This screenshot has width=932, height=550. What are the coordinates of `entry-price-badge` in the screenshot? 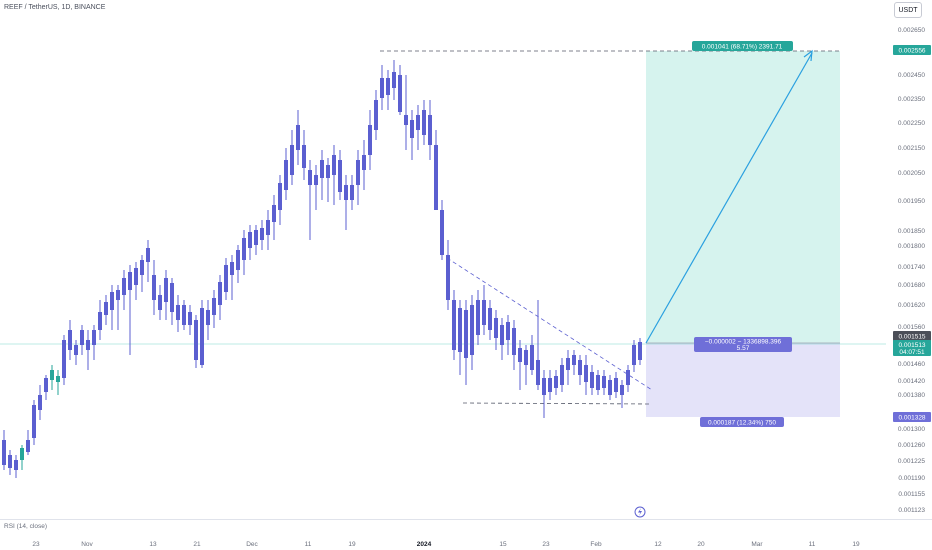 It's located at (912, 336).